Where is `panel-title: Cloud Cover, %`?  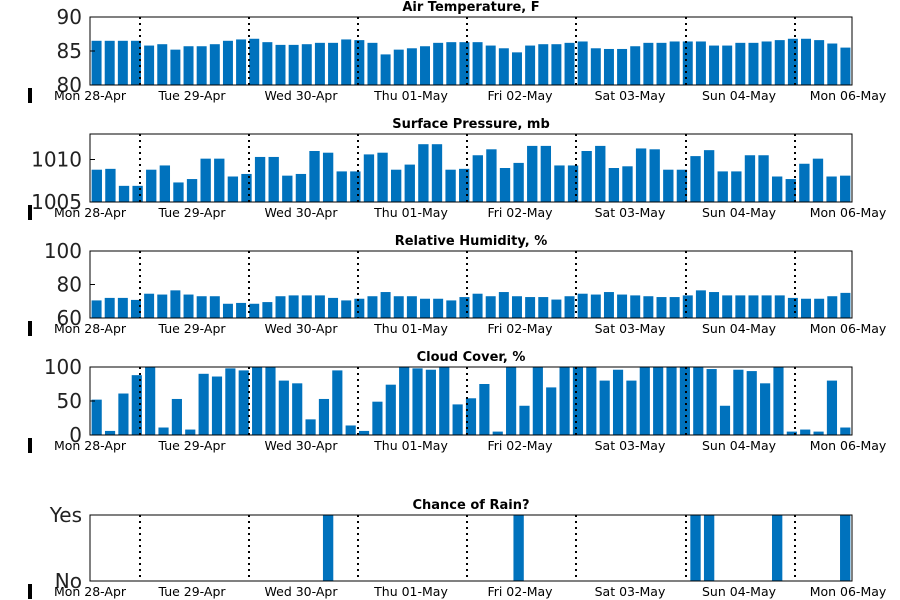
panel-title: Cloud Cover, % is located at coordinates (471, 357).